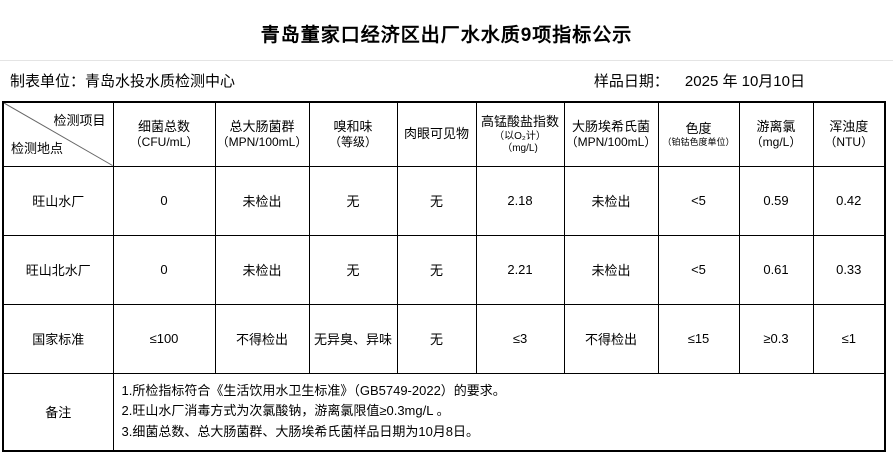 This screenshot has height=475, width=893. What do you see at coordinates (611, 134) in the screenshot?
I see `col-header-ecoli: 大肠埃希氏菌 （MPN/100mL）` at bounding box center [611, 134].